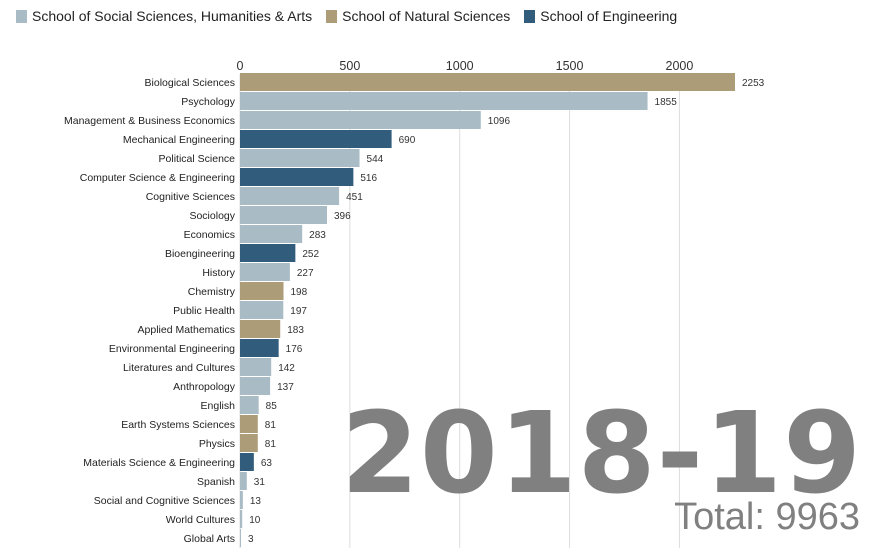 Image resolution: width=886 pixels, height=552 pixels. What do you see at coordinates (767, 517) in the screenshot?
I see `total-label: Total: 9963` at bounding box center [767, 517].